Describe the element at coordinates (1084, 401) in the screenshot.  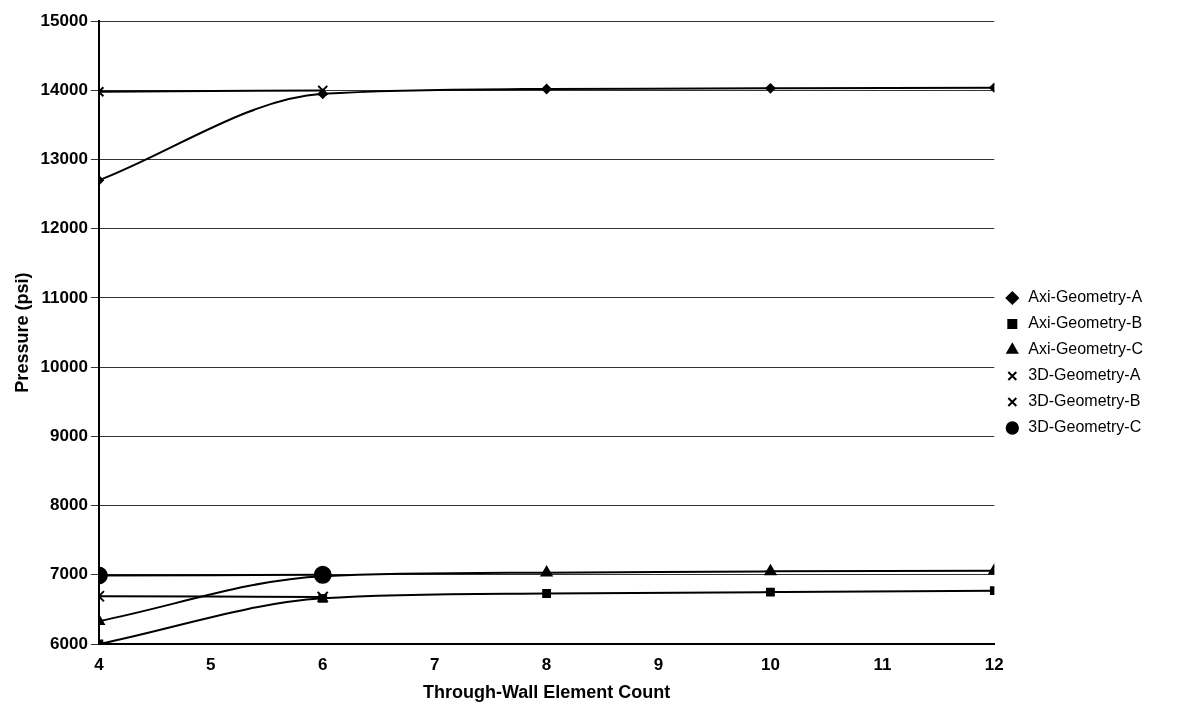
I see `legend-label: 3D-Geometry-B` at that location.